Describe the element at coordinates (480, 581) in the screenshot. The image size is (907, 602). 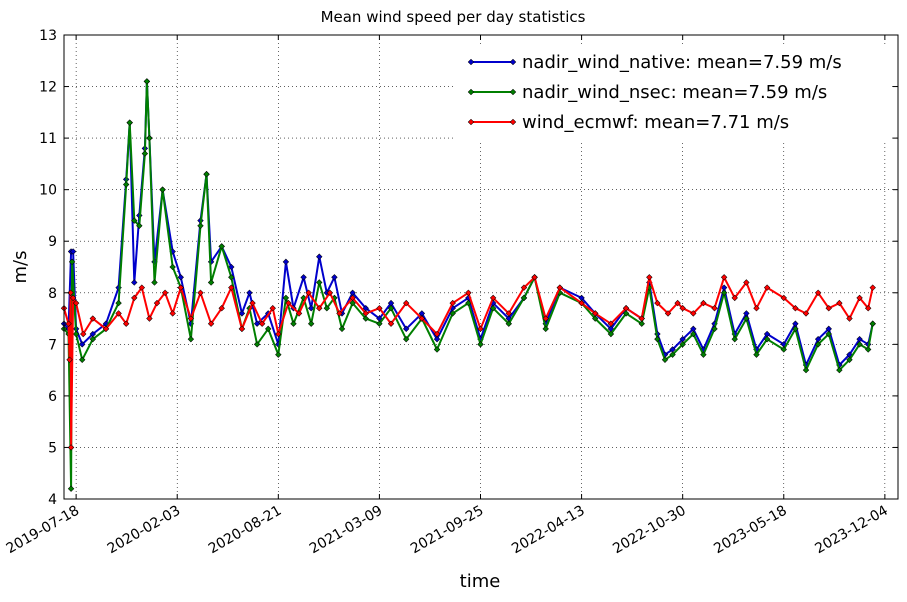
I see `x-axis-title: time` at that location.